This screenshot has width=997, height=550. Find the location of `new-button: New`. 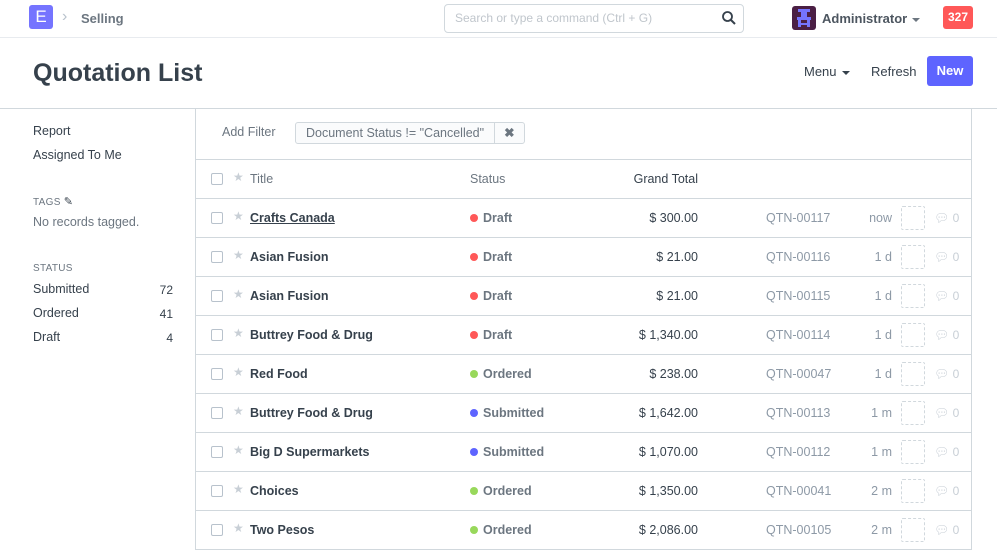

new-button: New is located at coordinates (950, 71).